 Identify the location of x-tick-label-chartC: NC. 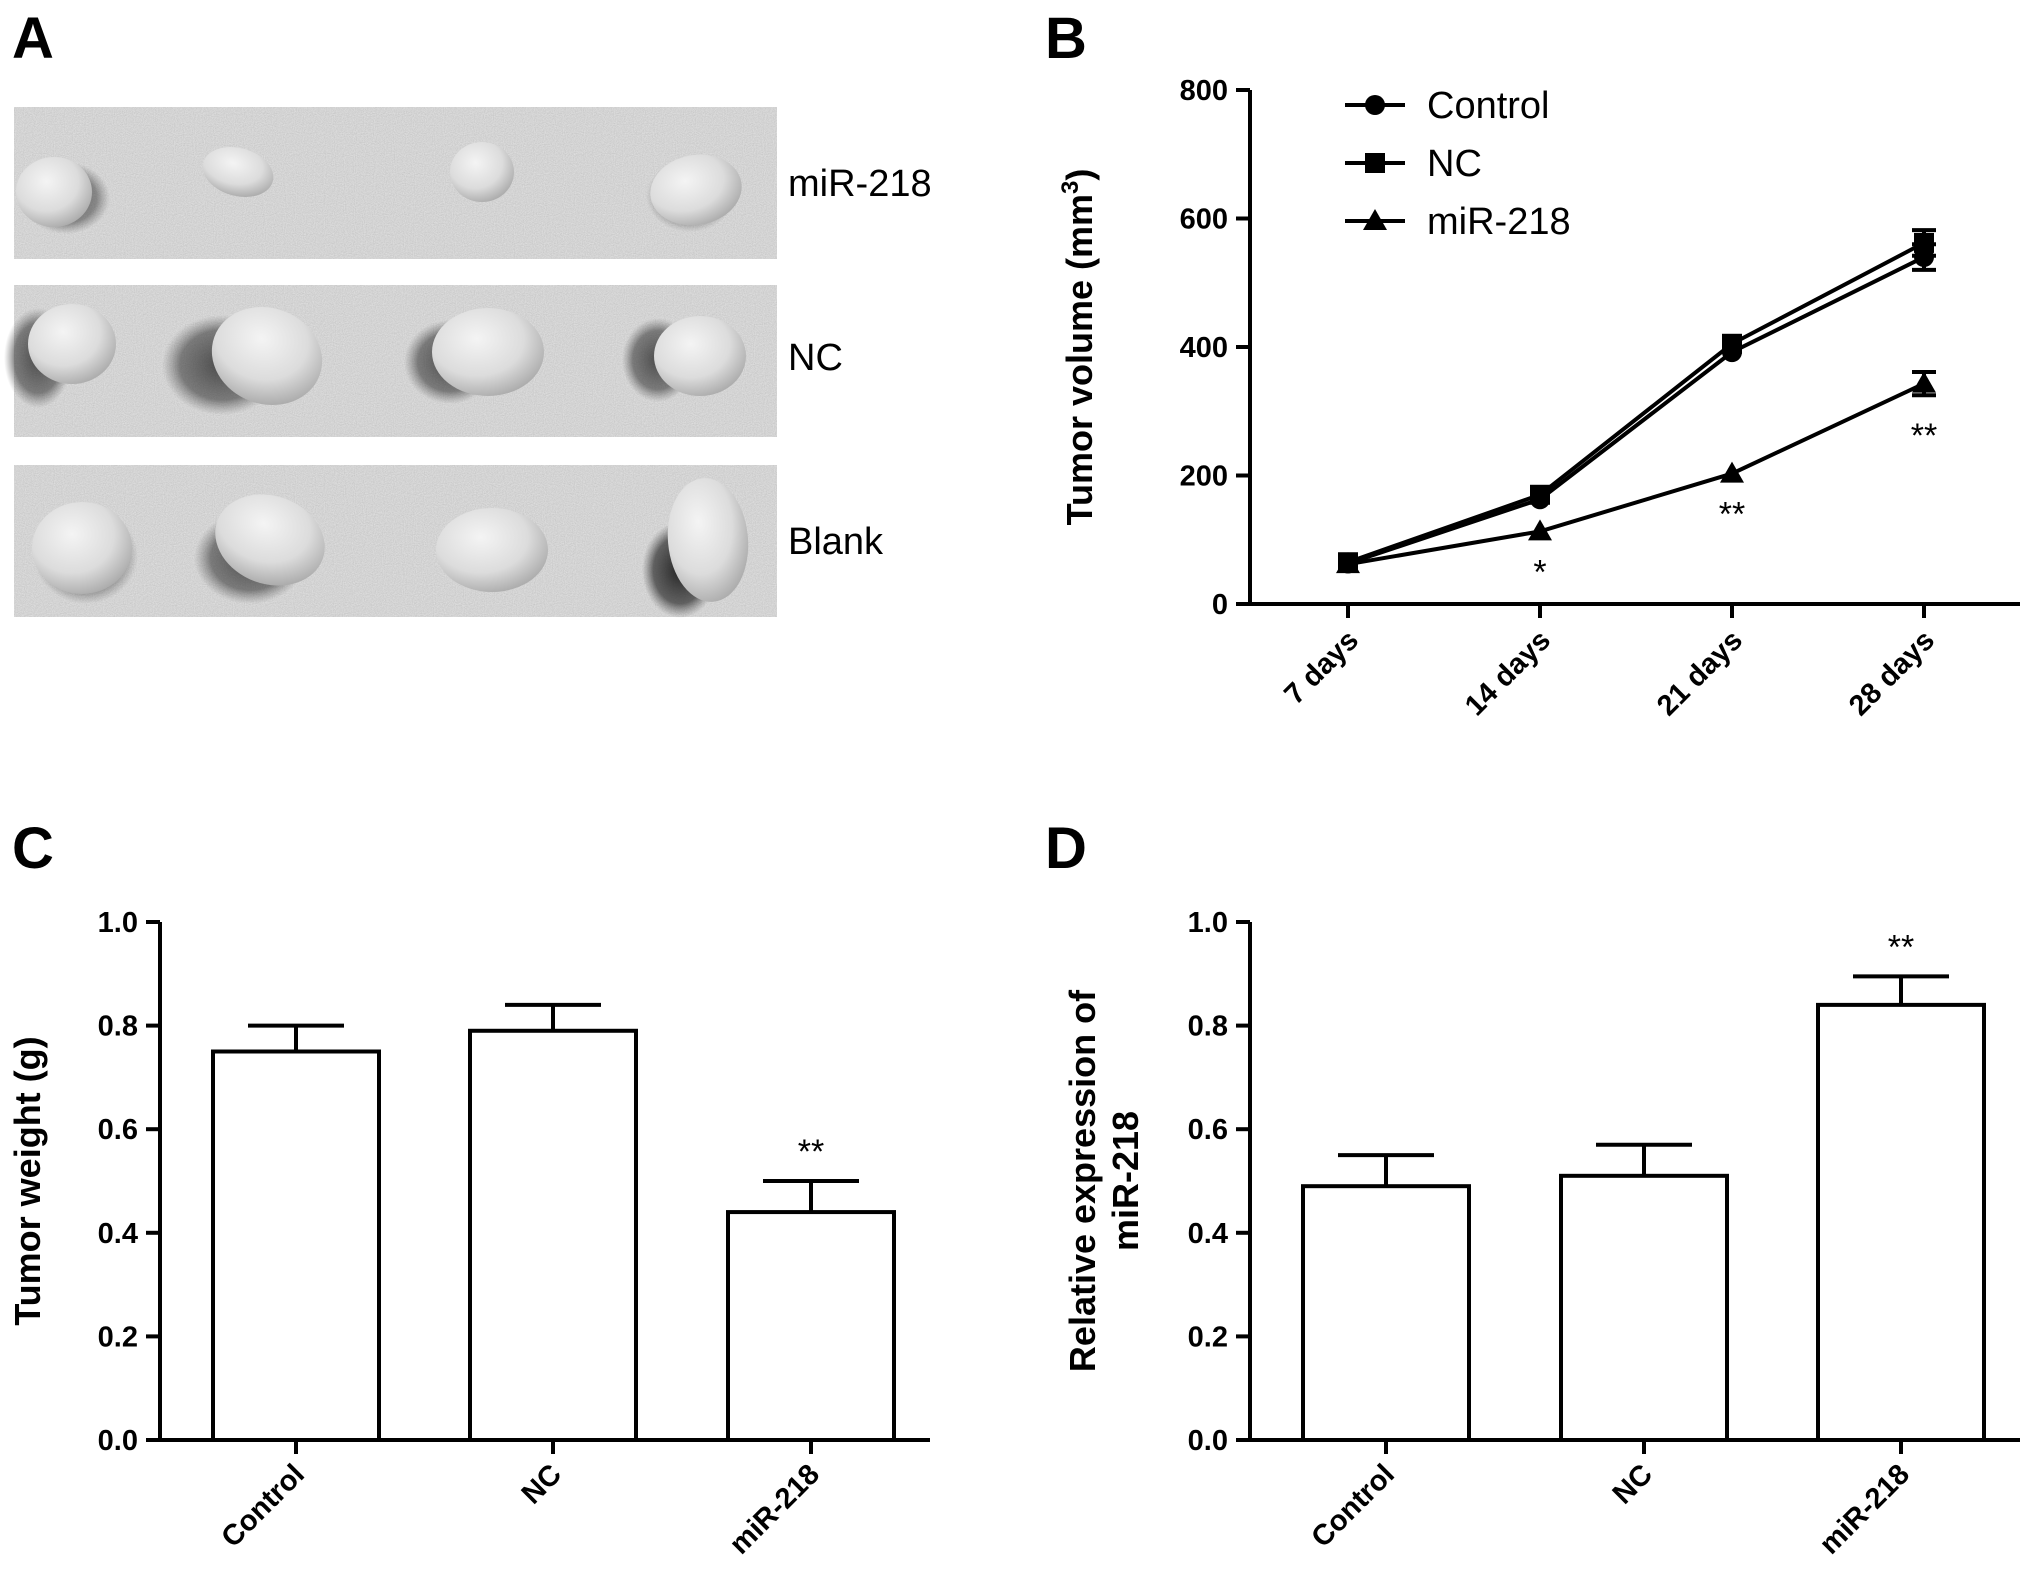
(542, 1484).